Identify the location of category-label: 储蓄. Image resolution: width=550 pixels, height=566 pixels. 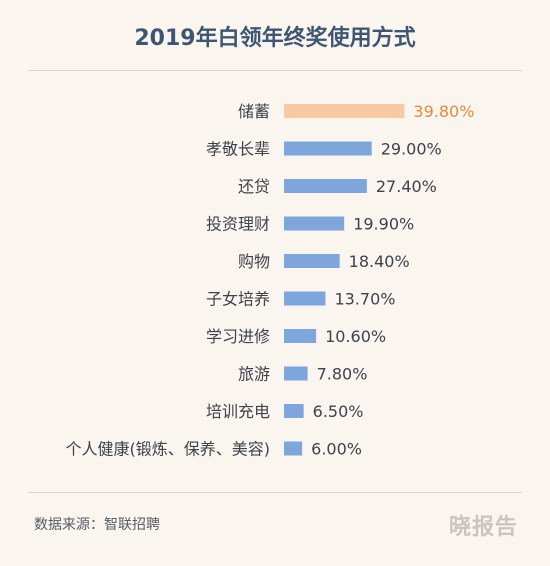
(254, 111).